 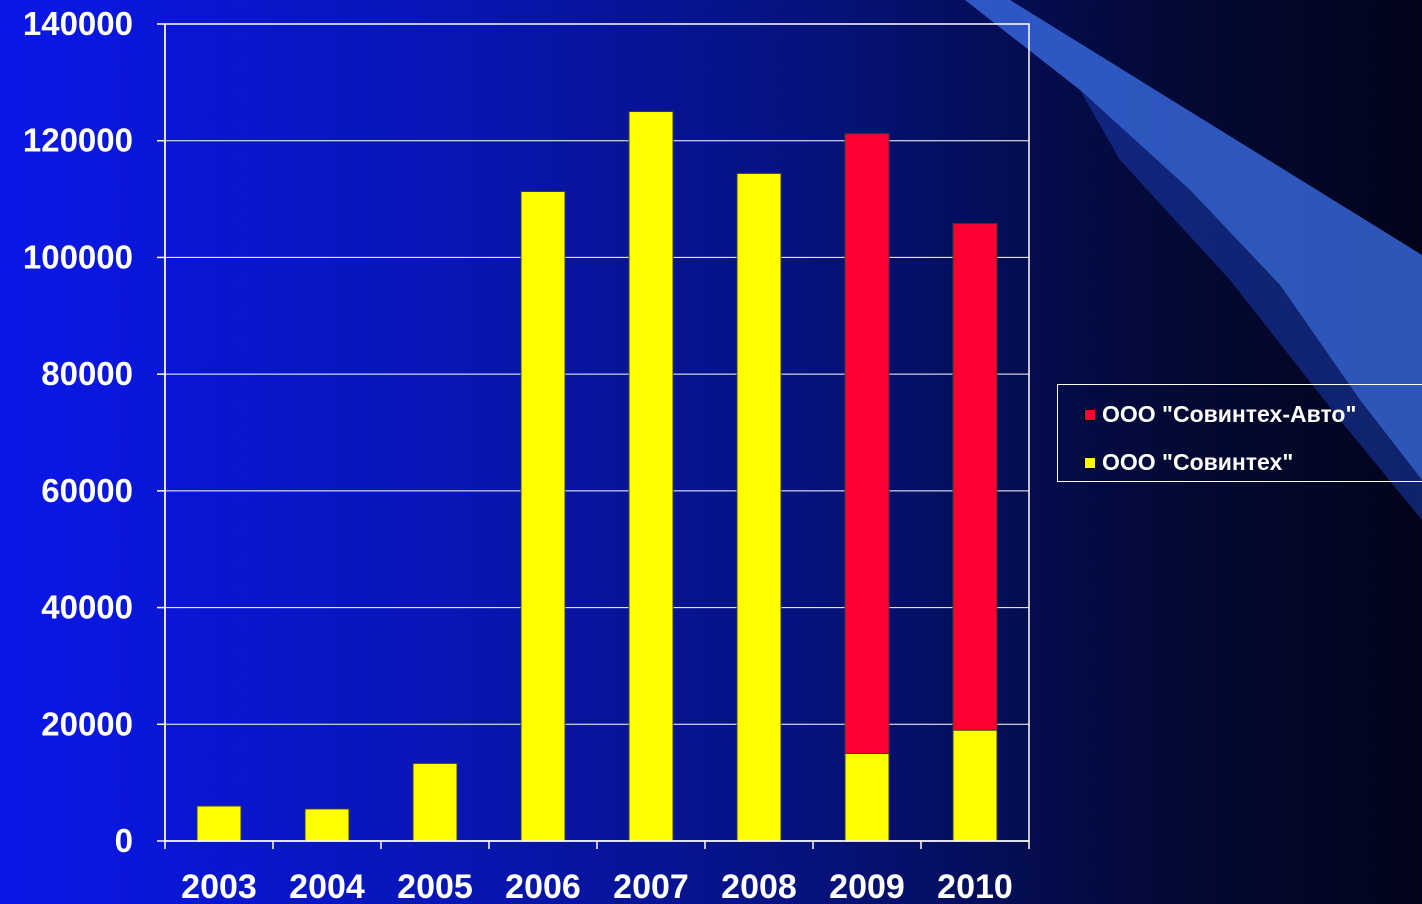 What do you see at coordinates (78, 23) in the screenshot?
I see `y-tick-label-140000: 140000` at bounding box center [78, 23].